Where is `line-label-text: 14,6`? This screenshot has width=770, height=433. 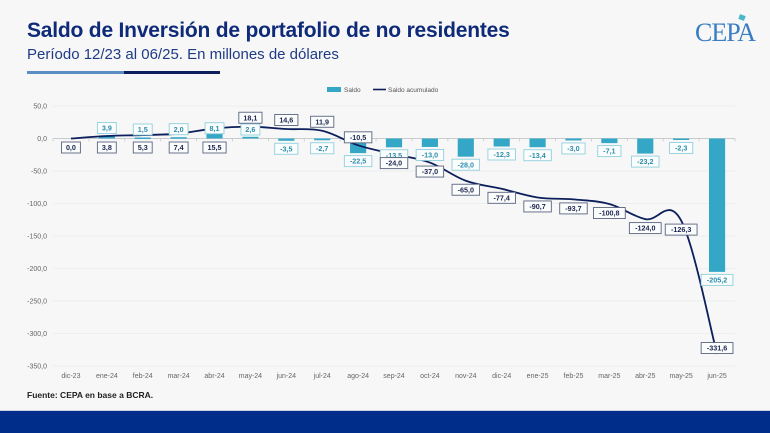
line-label-text: 14,6 is located at coordinates (286, 120).